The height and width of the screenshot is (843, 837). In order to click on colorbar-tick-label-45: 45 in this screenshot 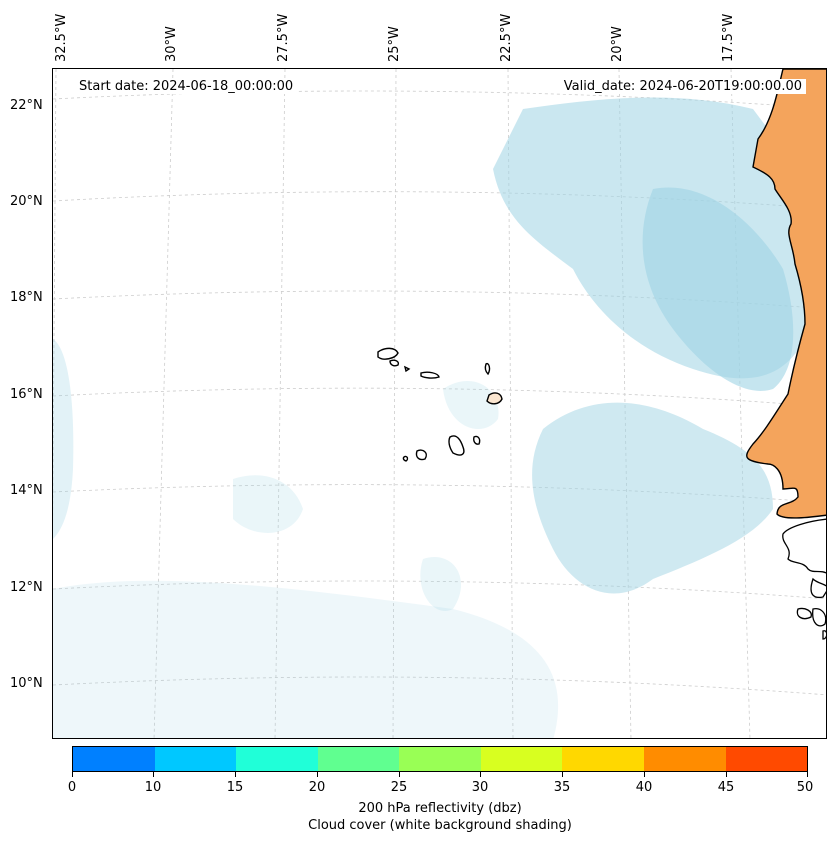, I will do `click(726, 787)`.